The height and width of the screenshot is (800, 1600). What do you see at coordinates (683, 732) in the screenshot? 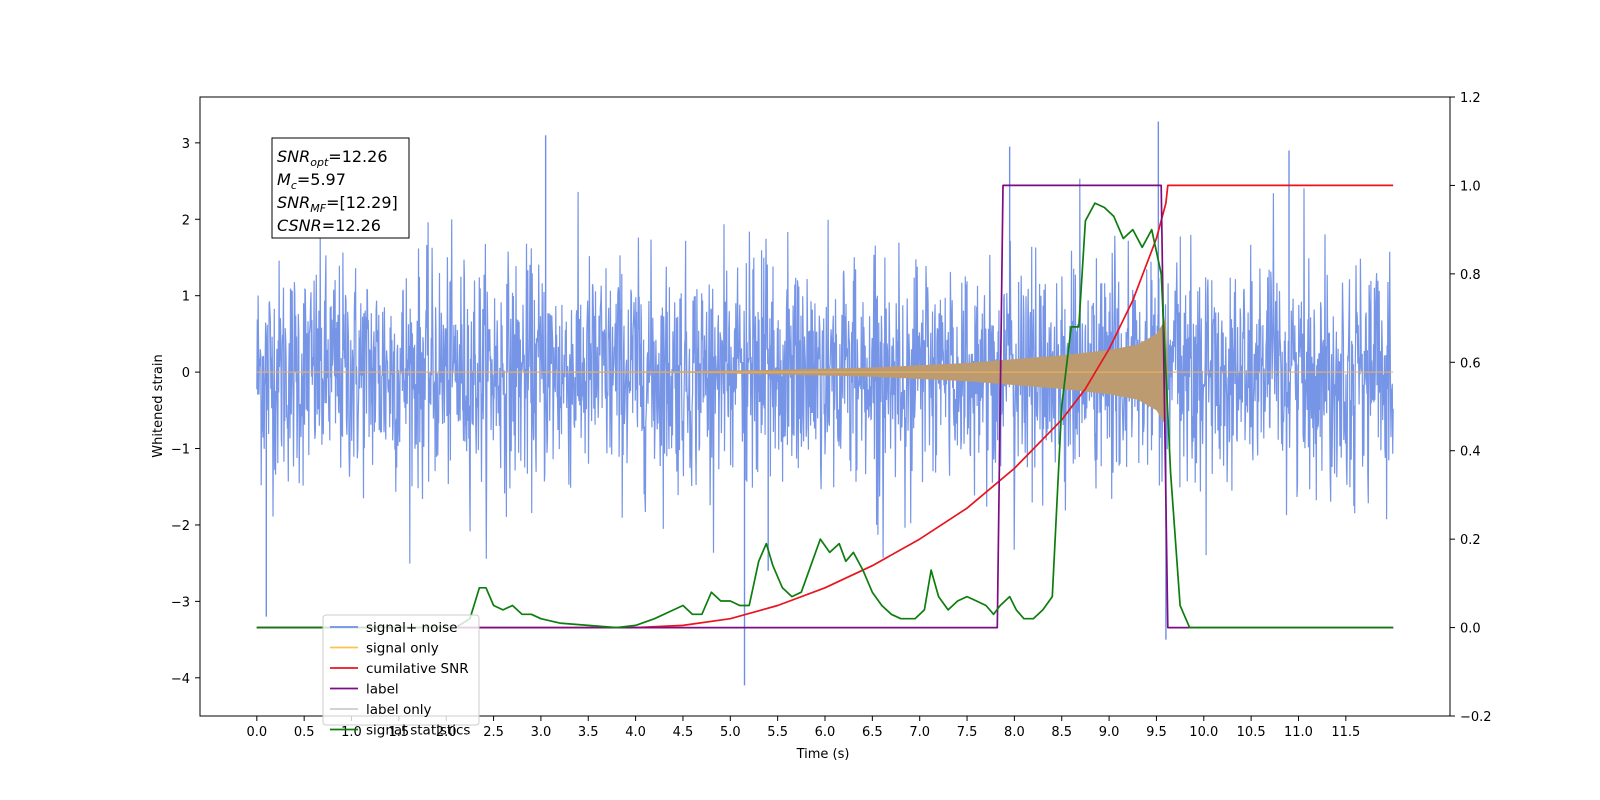
I see `x-tick-label: 4.5` at bounding box center [683, 732].